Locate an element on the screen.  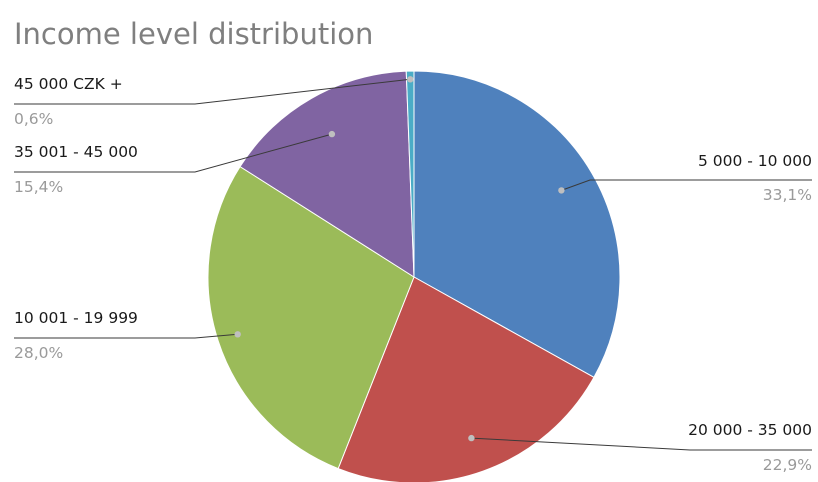
slice-label-35-001-45-000: 35 001 - 45 000 is located at coordinates (76, 152).